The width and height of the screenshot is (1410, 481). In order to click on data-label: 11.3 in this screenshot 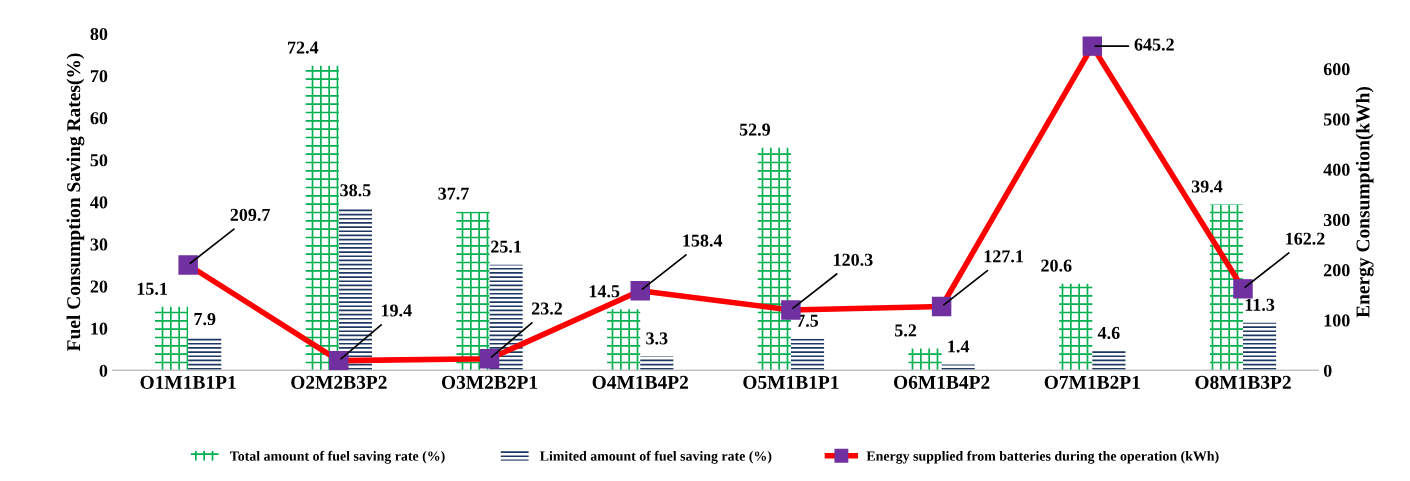, I will do `click(1260, 304)`.